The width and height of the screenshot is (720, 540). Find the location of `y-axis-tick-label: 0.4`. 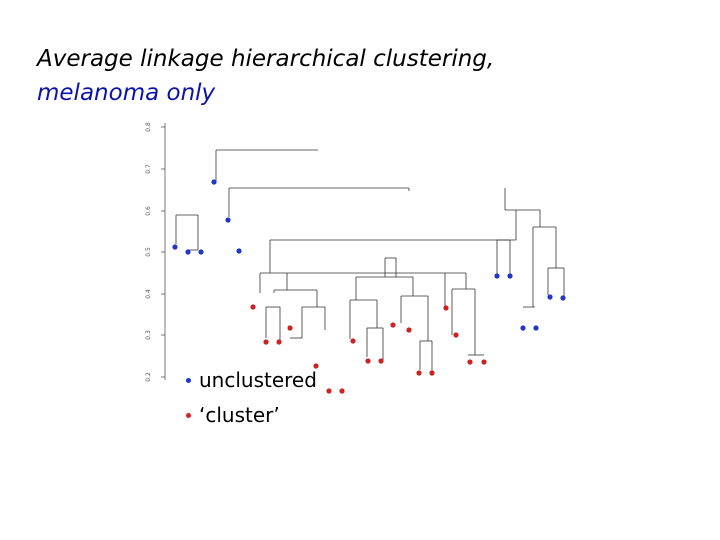

y-axis-tick-label: 0.4 is located at coordinates (148, 294).